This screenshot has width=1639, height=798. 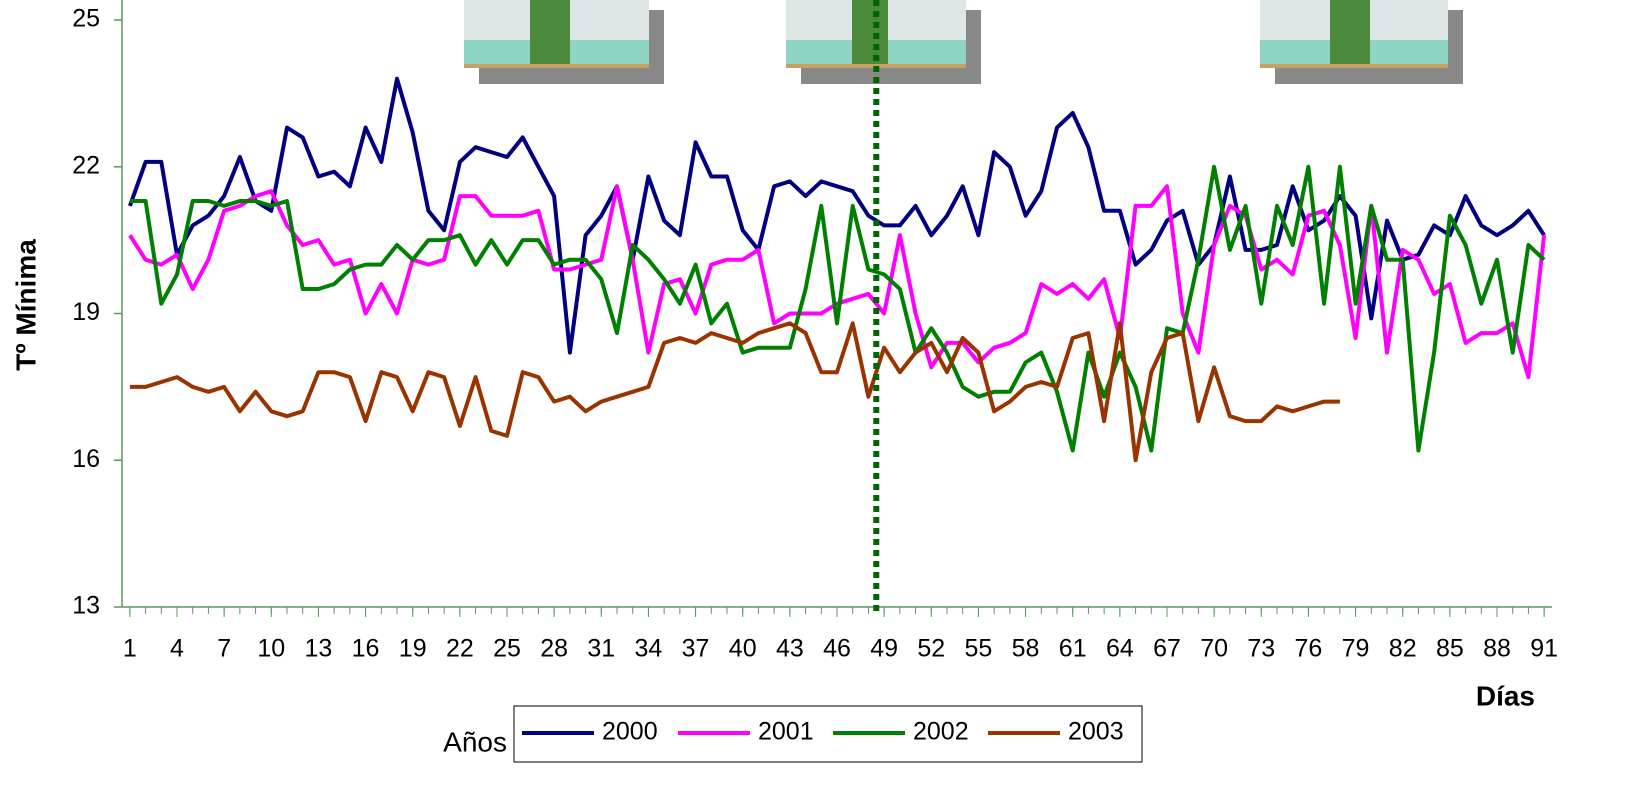 What do you see at coordinates (1450, 649) in the screenshot?
I see `x-tick-label: 85` at bounding box center [1450, 649].